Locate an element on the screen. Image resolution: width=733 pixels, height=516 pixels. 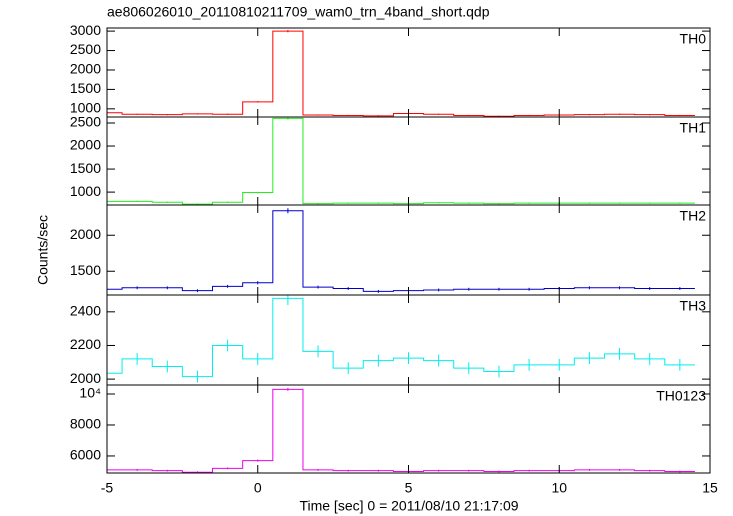
y-tick-label: 2400 is located at coordinates (85, 311).